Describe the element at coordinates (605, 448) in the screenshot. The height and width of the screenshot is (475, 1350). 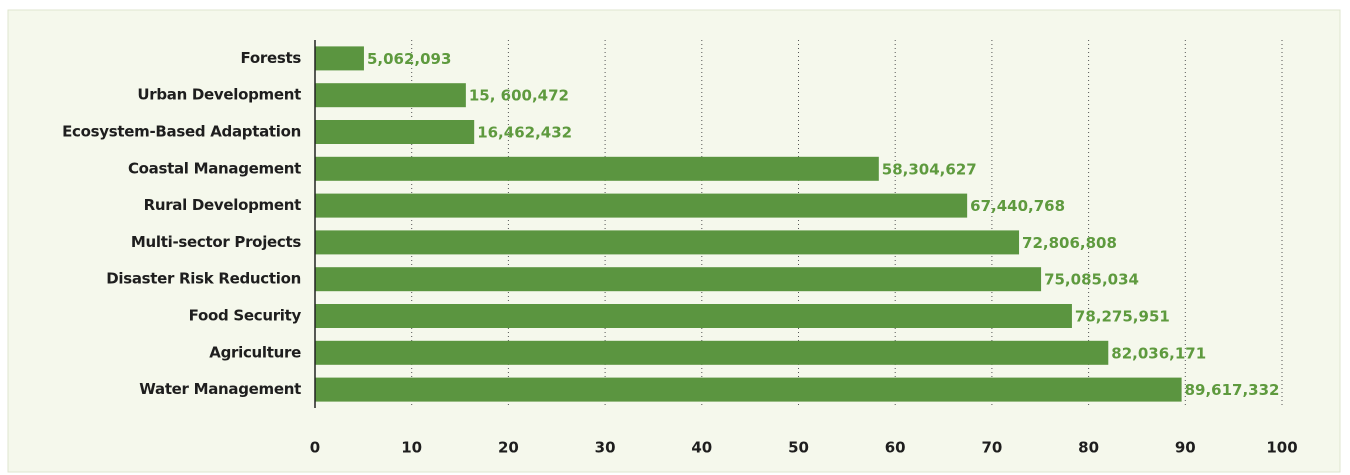
I see `x-tick-label: 30` at that location.